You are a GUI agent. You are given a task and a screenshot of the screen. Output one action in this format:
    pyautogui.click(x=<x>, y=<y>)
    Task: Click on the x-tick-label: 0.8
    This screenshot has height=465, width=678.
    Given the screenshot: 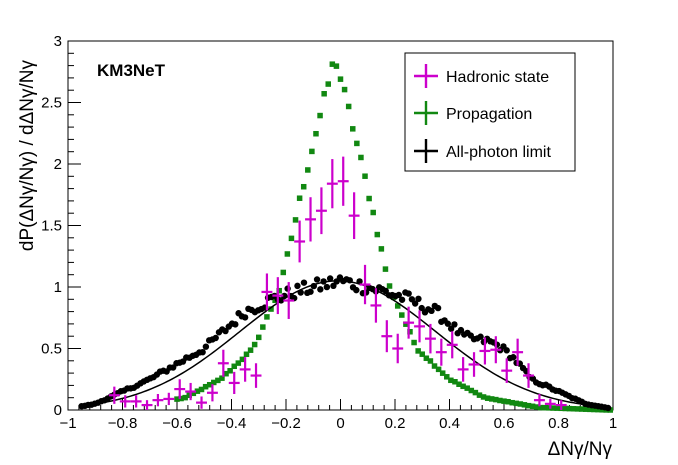 What is the action you would take?
    pyautogui.click(x=558, y=423)
    